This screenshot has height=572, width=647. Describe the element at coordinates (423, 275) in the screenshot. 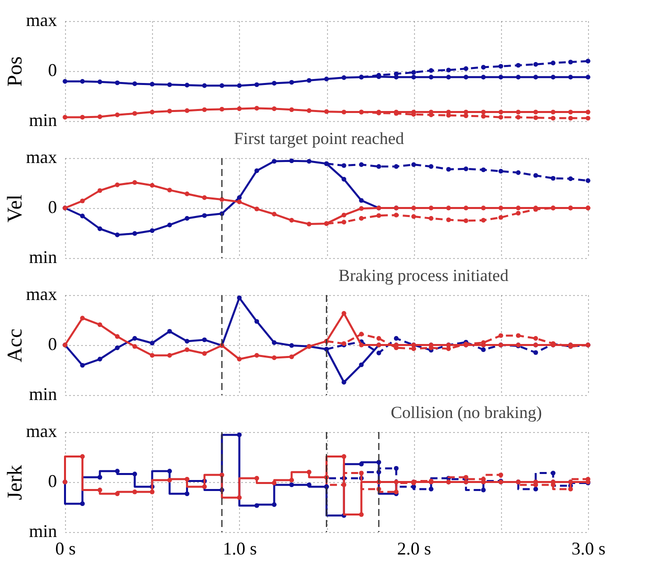

I see `ref-line-label: Braking process initiated` at that location.